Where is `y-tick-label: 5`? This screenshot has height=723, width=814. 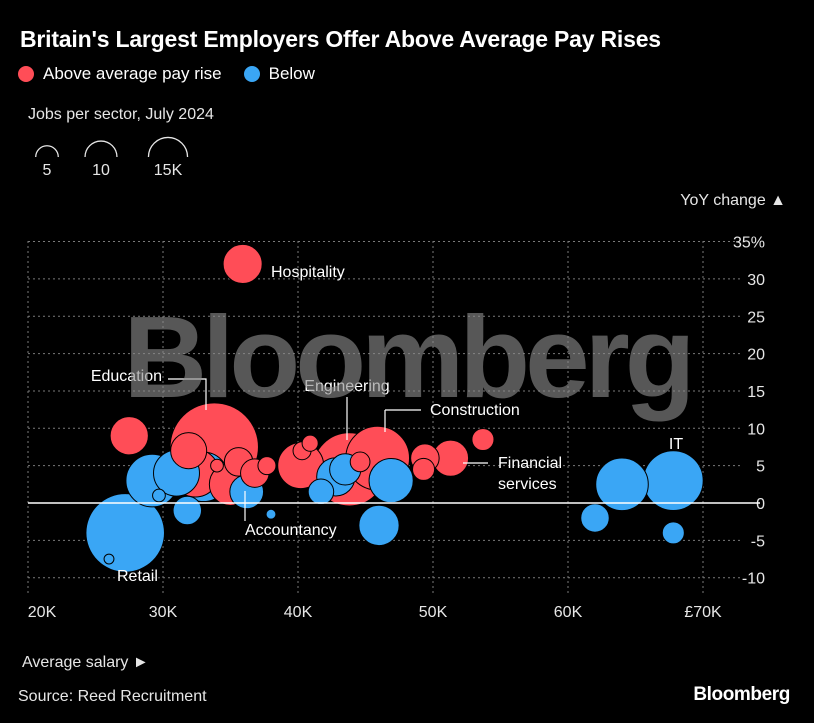 y-tick-label: 5 is located at coordinates (760, 467).